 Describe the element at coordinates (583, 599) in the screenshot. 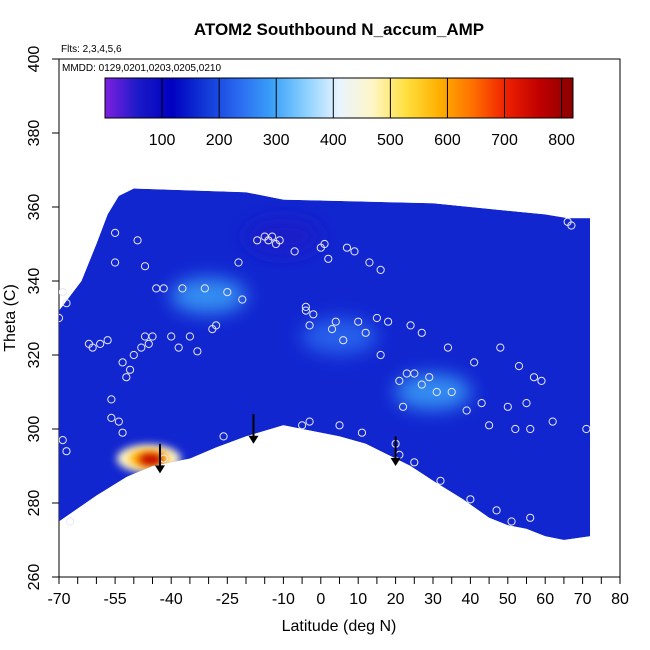

I see `x-tick-label: 70` at that location.